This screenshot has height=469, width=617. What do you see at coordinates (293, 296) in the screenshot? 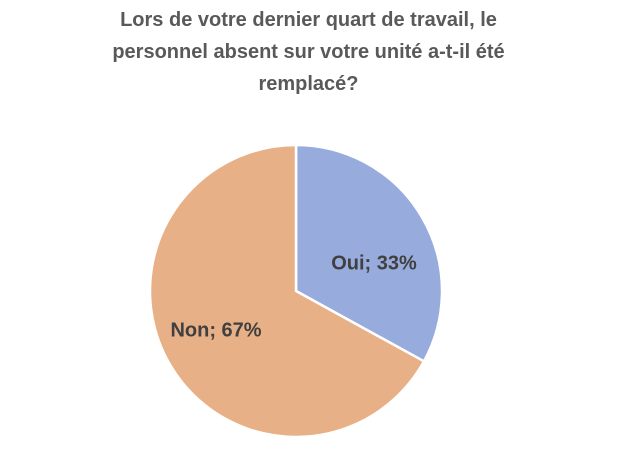
I see `pie-labels: Oui; 33% Non; 67%` at bounding box center [293, 296].